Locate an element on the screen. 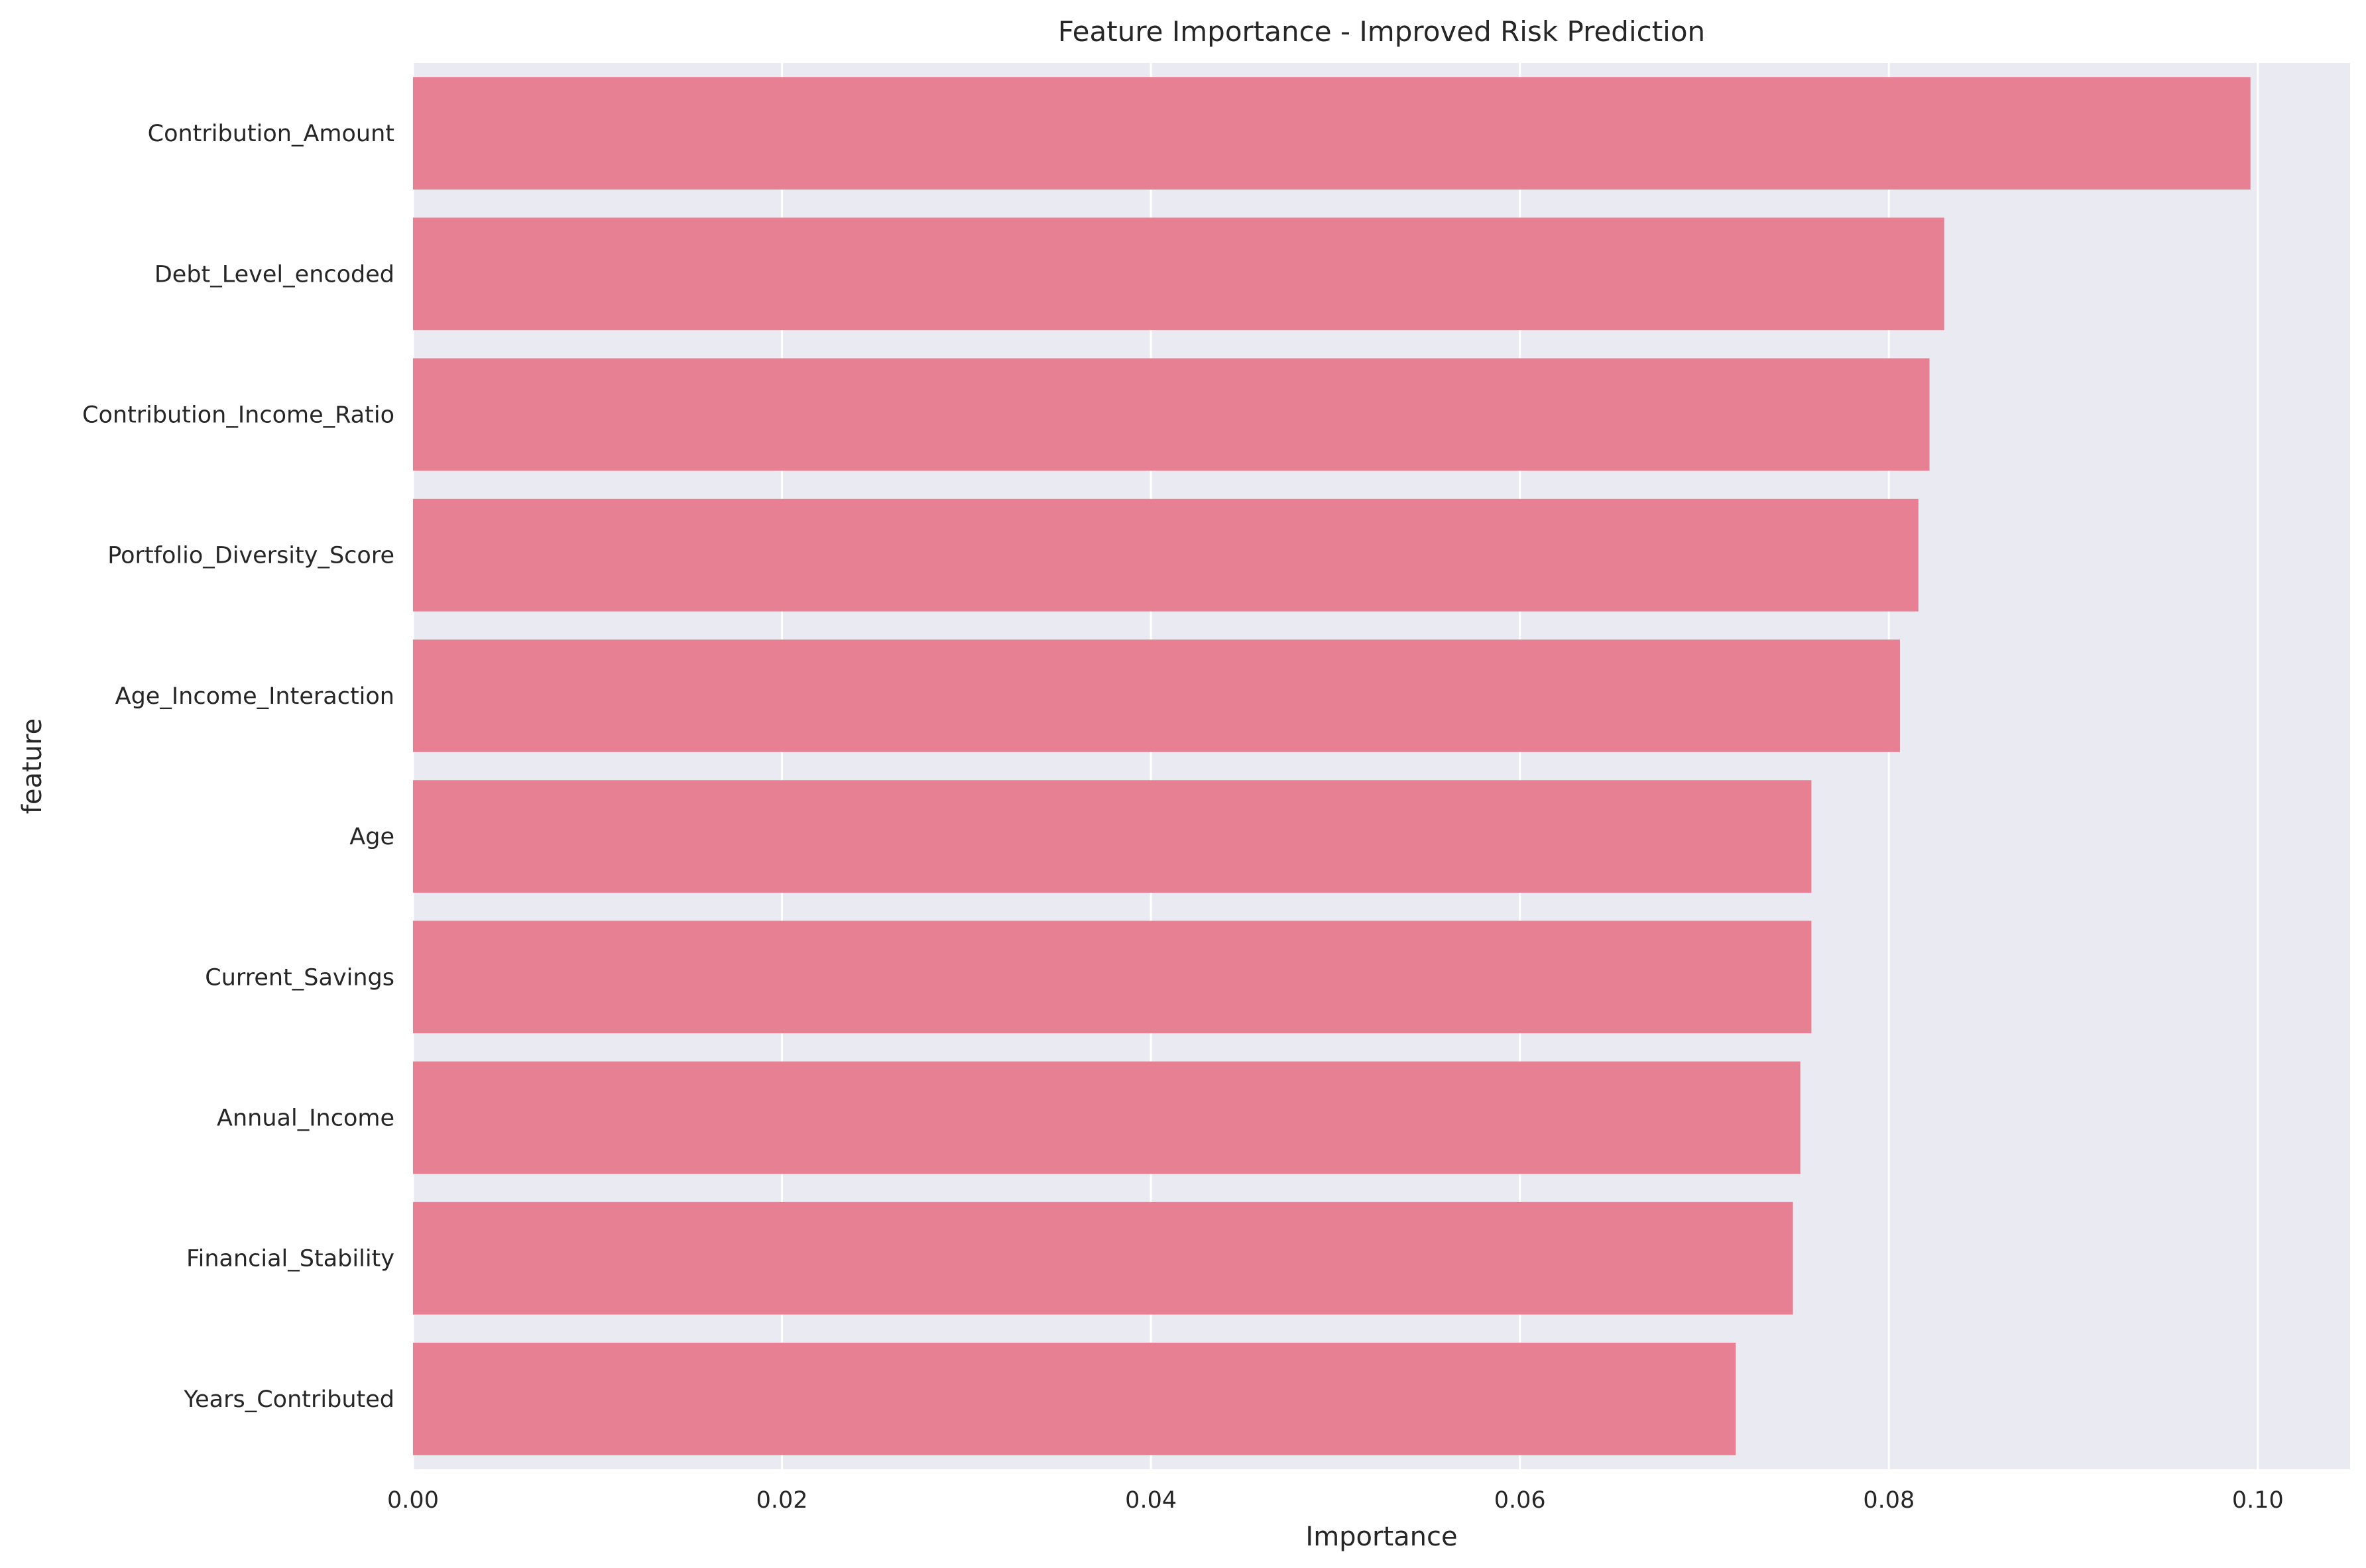 Image resolution: width=2366 pixels, height=1568 pixels. y-tick-label: Financial_Stability is located at coordinates (290, 1259).